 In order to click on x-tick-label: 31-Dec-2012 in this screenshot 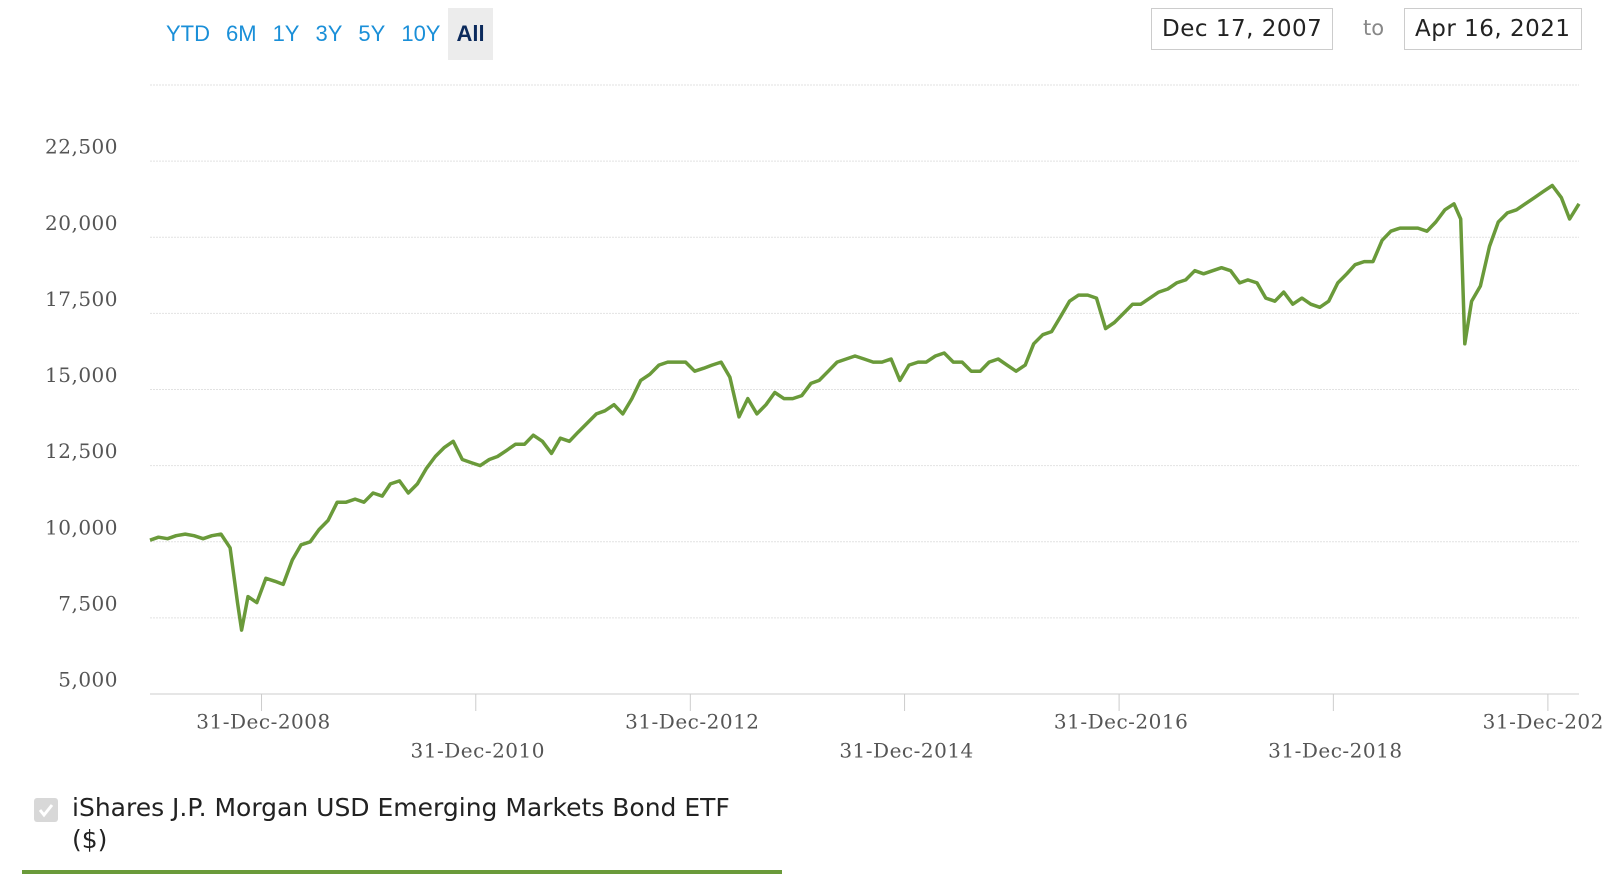, I will do `click(692, 722)`.